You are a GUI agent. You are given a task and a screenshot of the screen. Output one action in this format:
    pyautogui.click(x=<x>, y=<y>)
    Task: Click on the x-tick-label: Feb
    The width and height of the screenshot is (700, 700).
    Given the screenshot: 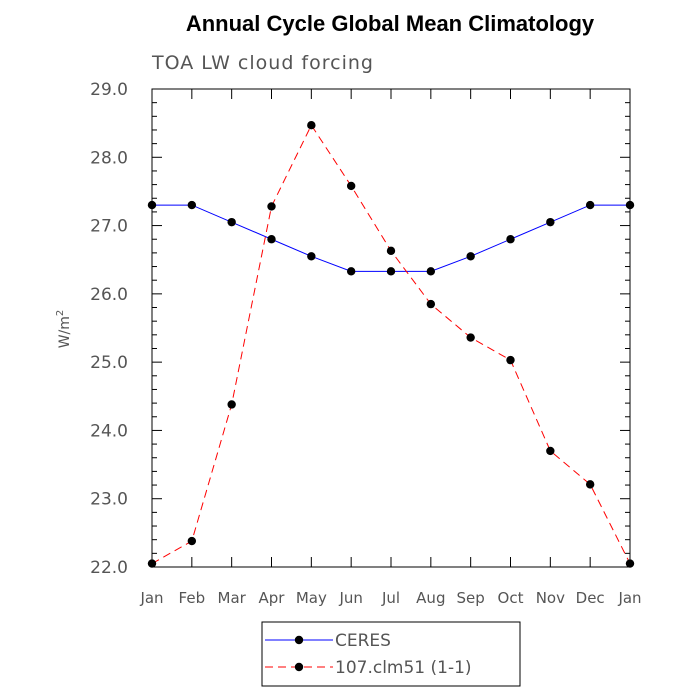 What is the action you would take?
    pyautogui.click(x=192, y=598)
    